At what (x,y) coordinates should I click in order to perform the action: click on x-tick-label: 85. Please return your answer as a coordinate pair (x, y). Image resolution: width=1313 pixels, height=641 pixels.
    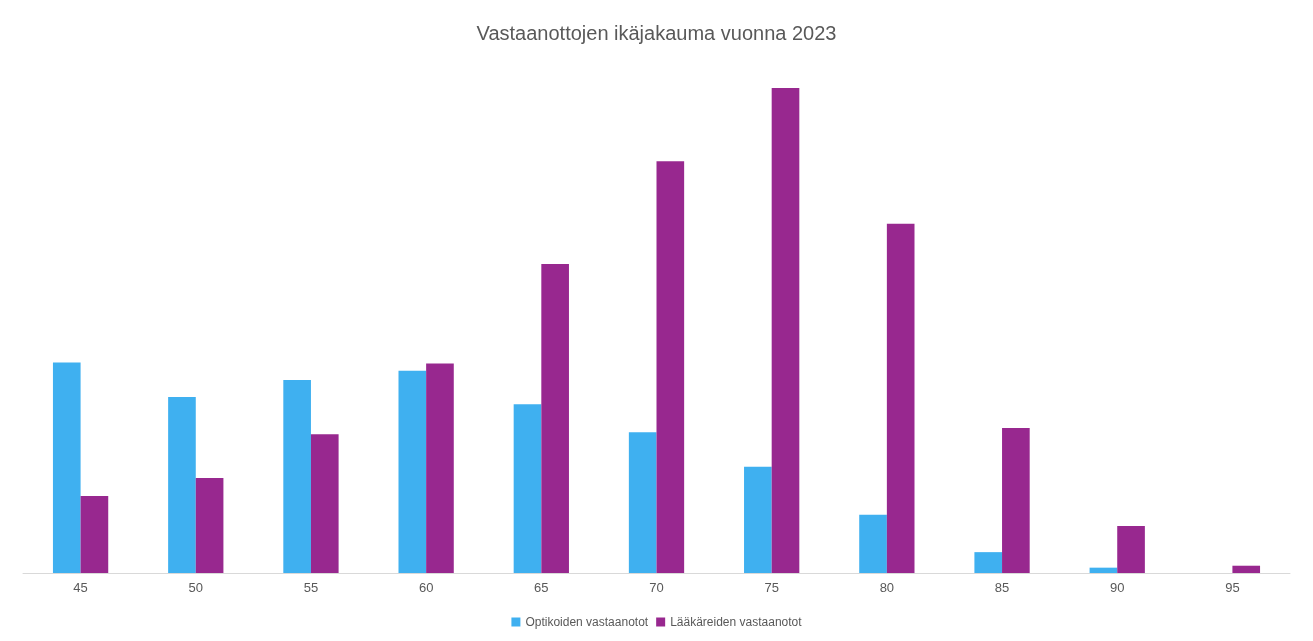
    Looking at the image, I should click on (1002, 587).